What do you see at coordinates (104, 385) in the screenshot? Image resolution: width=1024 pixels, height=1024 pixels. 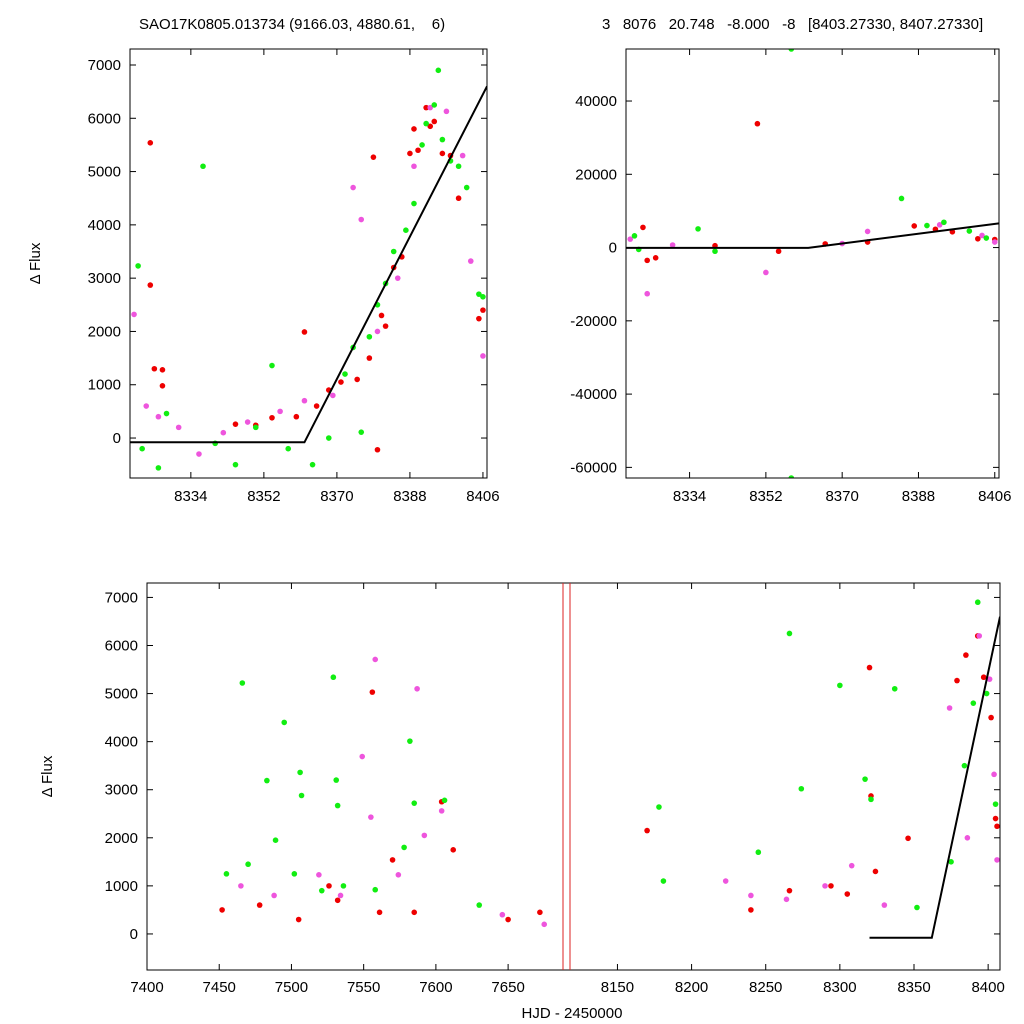 I see `y-tick-label: 1000` at bounding box center [104, 385].